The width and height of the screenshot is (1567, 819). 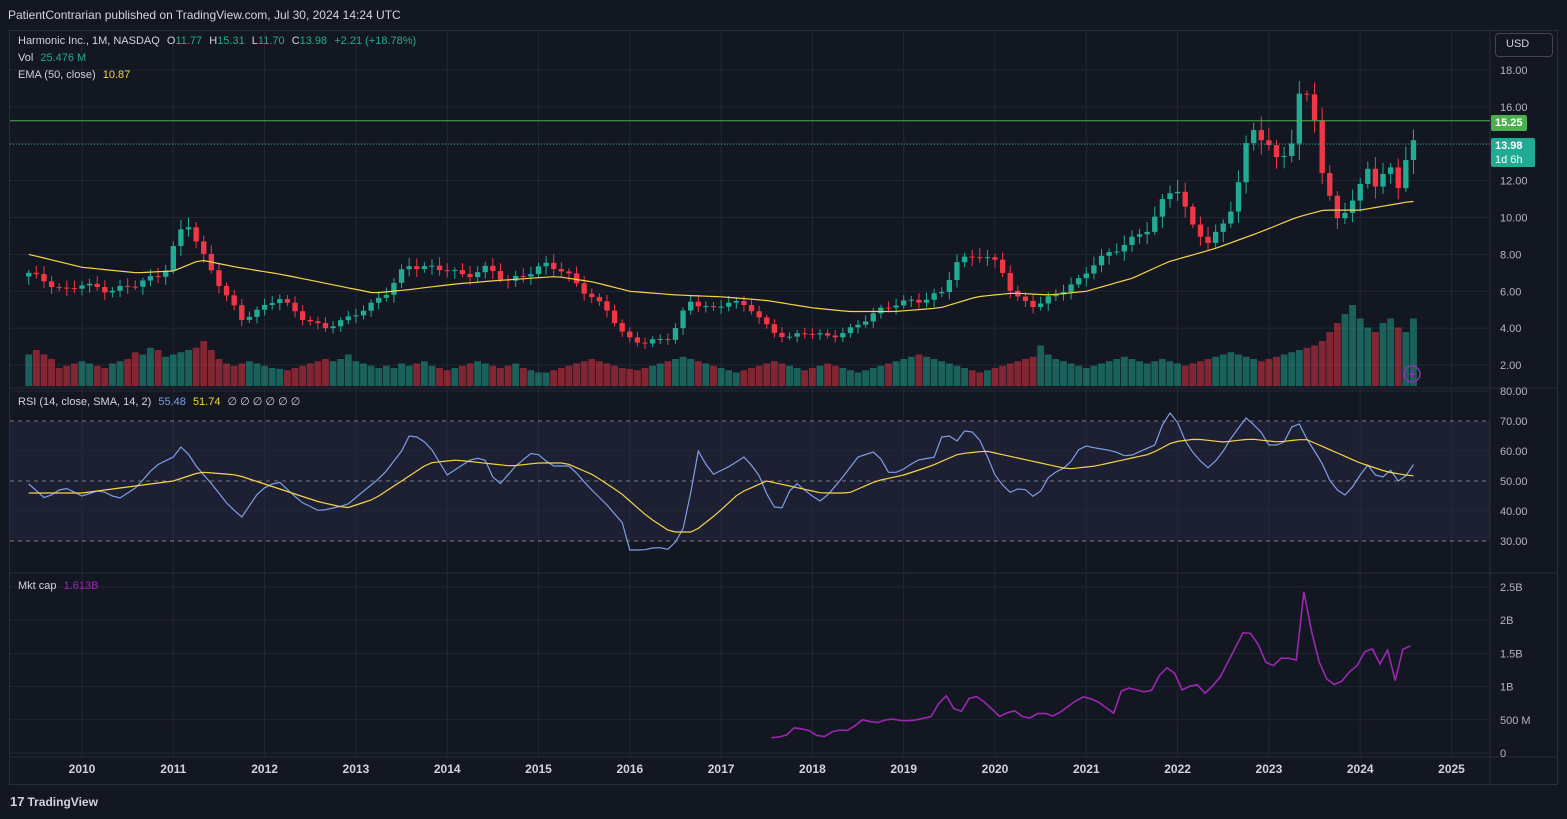 What do you see at coordinates (1513, 152) in the screenshot?
I see `last-price-tag: 13.98 1d 6h` at bounding box center [1513, 152].